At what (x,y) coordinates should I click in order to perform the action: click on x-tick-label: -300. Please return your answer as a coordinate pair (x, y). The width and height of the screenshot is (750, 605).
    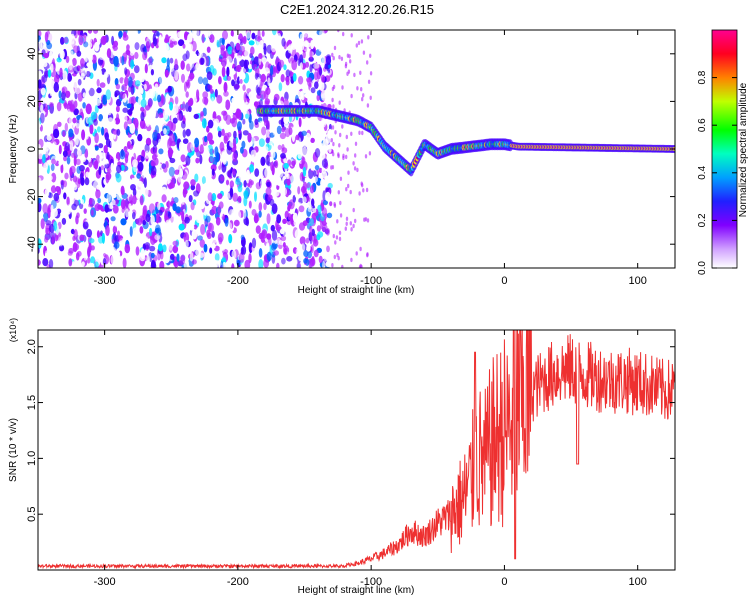
    Looking at the image, I should click on (105, 281).